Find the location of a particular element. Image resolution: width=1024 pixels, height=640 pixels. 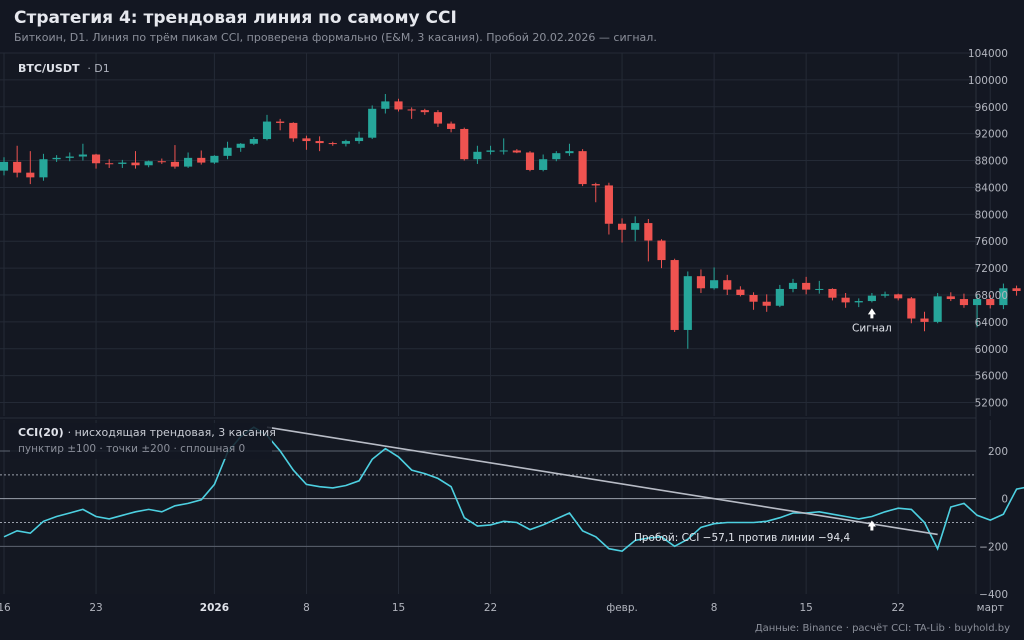

x-tick-label: 2026 is located at coordinates (214, 608).